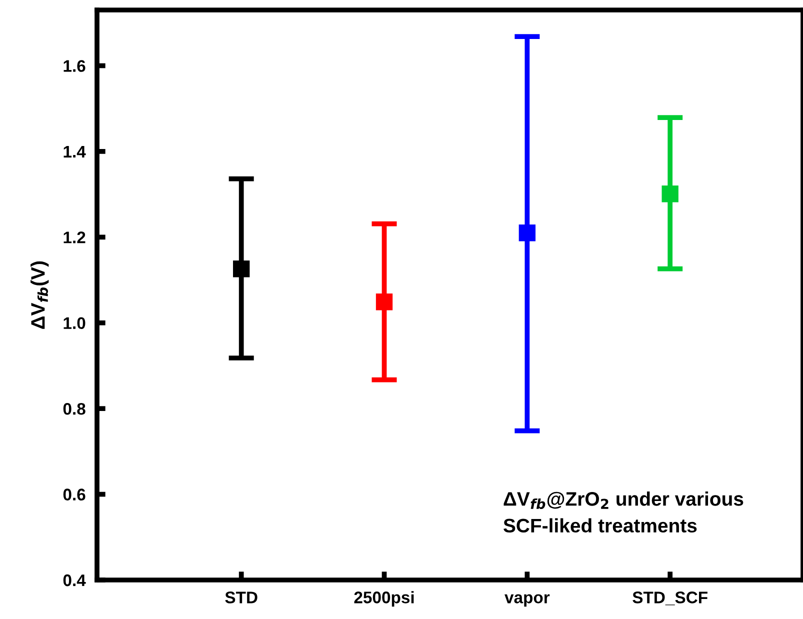 The width and height of the screenshot is (803, 619). What do you see at coordinates (241, 598) in the screenshot?
I see `x-tick-label: STD` at bounding box center [241, 598].